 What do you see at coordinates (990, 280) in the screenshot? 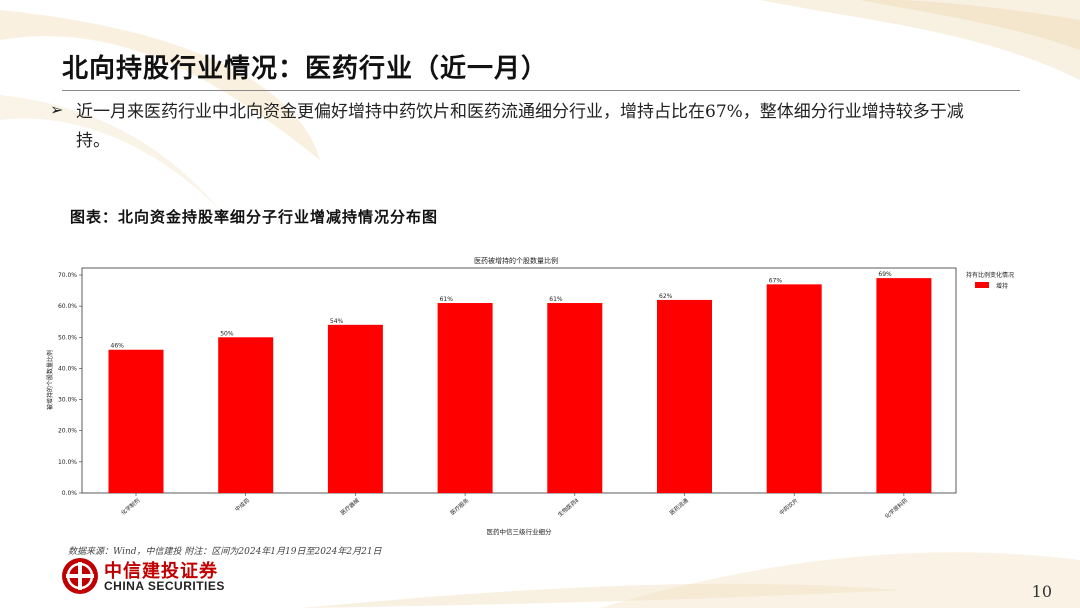
I see `legend: 持有比例变化情况 增持` at bounding box center [990, 280].